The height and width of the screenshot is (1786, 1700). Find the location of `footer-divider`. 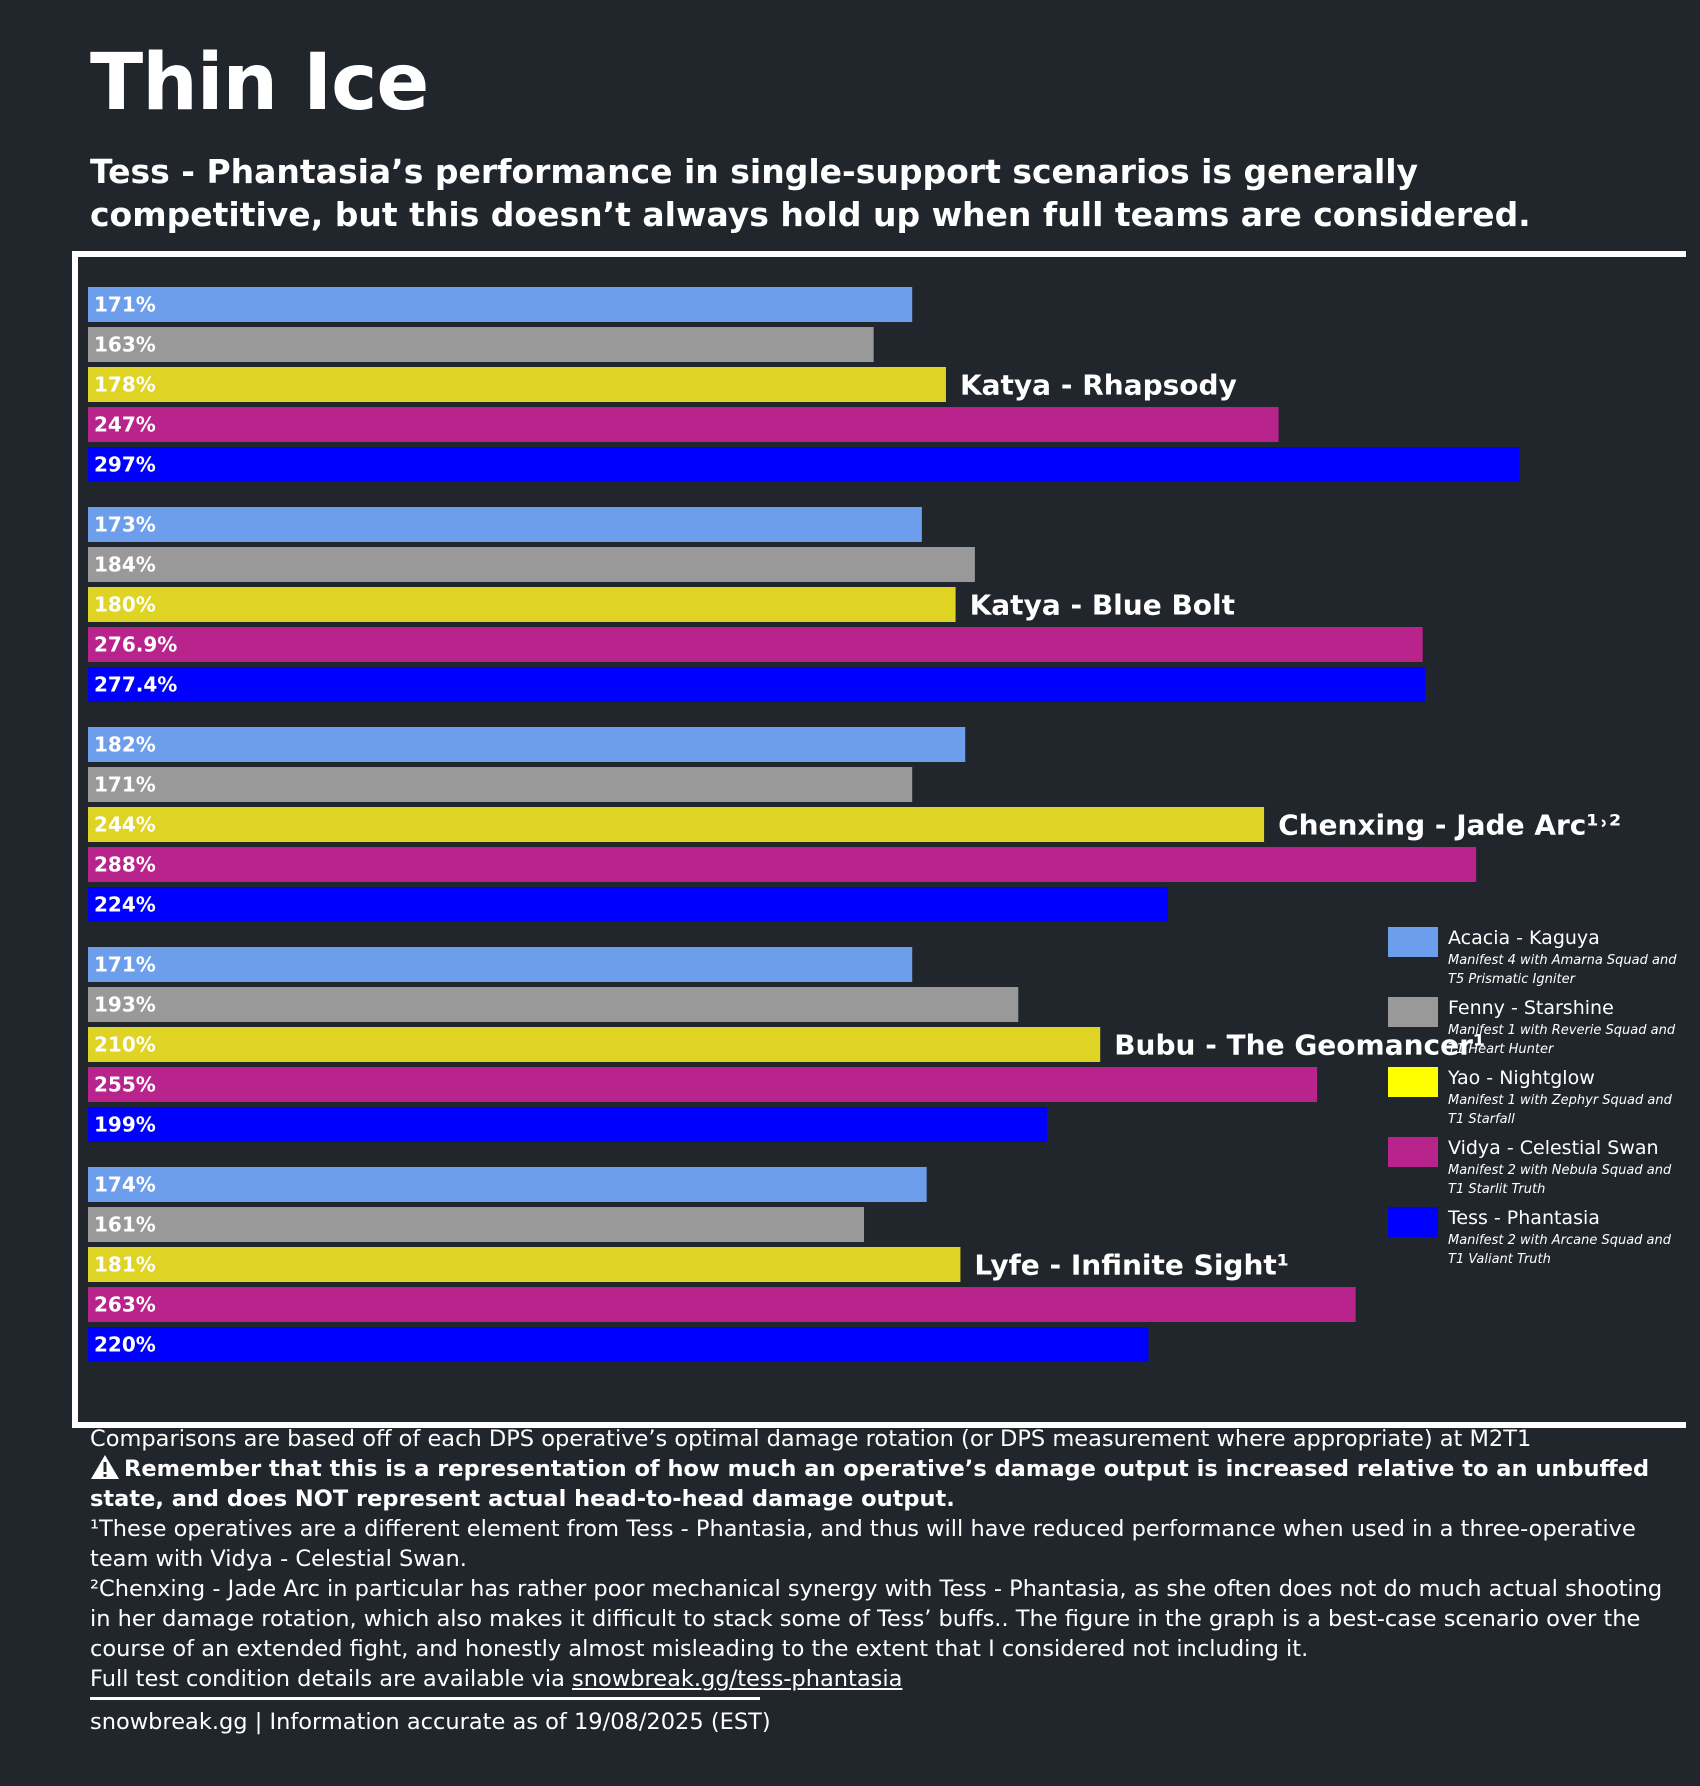

footer-divider is located at coordinates (425, 1698).